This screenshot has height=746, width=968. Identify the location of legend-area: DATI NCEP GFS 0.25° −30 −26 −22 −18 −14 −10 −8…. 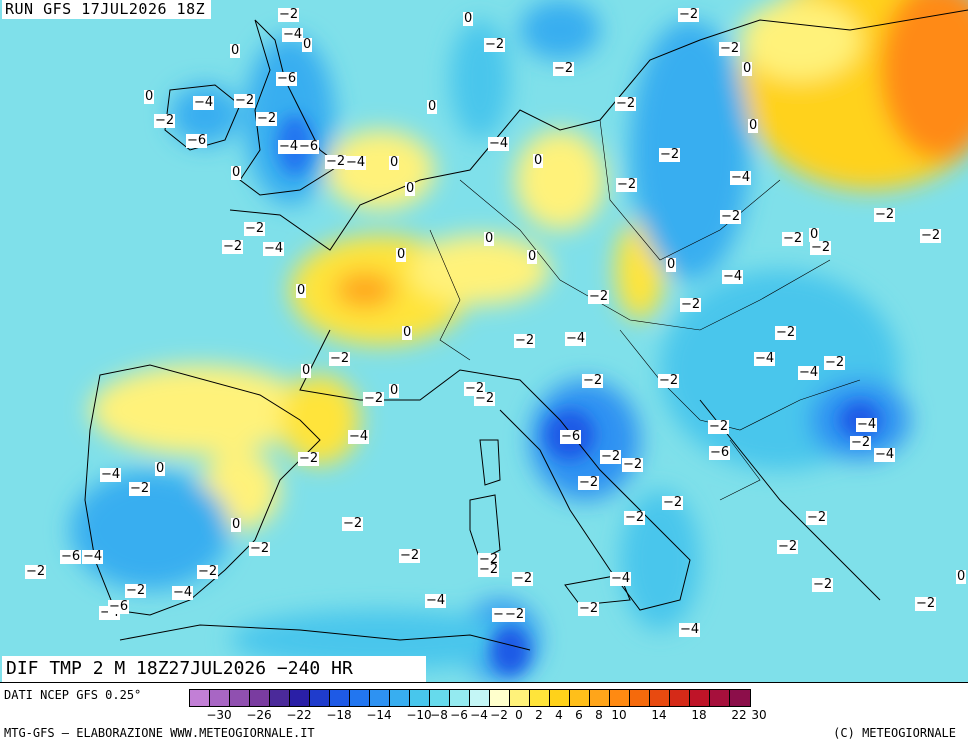
(484, 714).